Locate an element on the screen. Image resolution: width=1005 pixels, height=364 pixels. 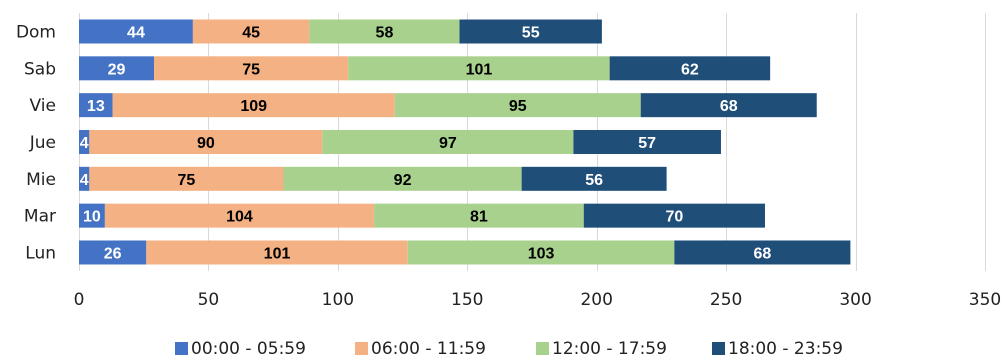
data-label: 44 is located at coordinates (136, 33).